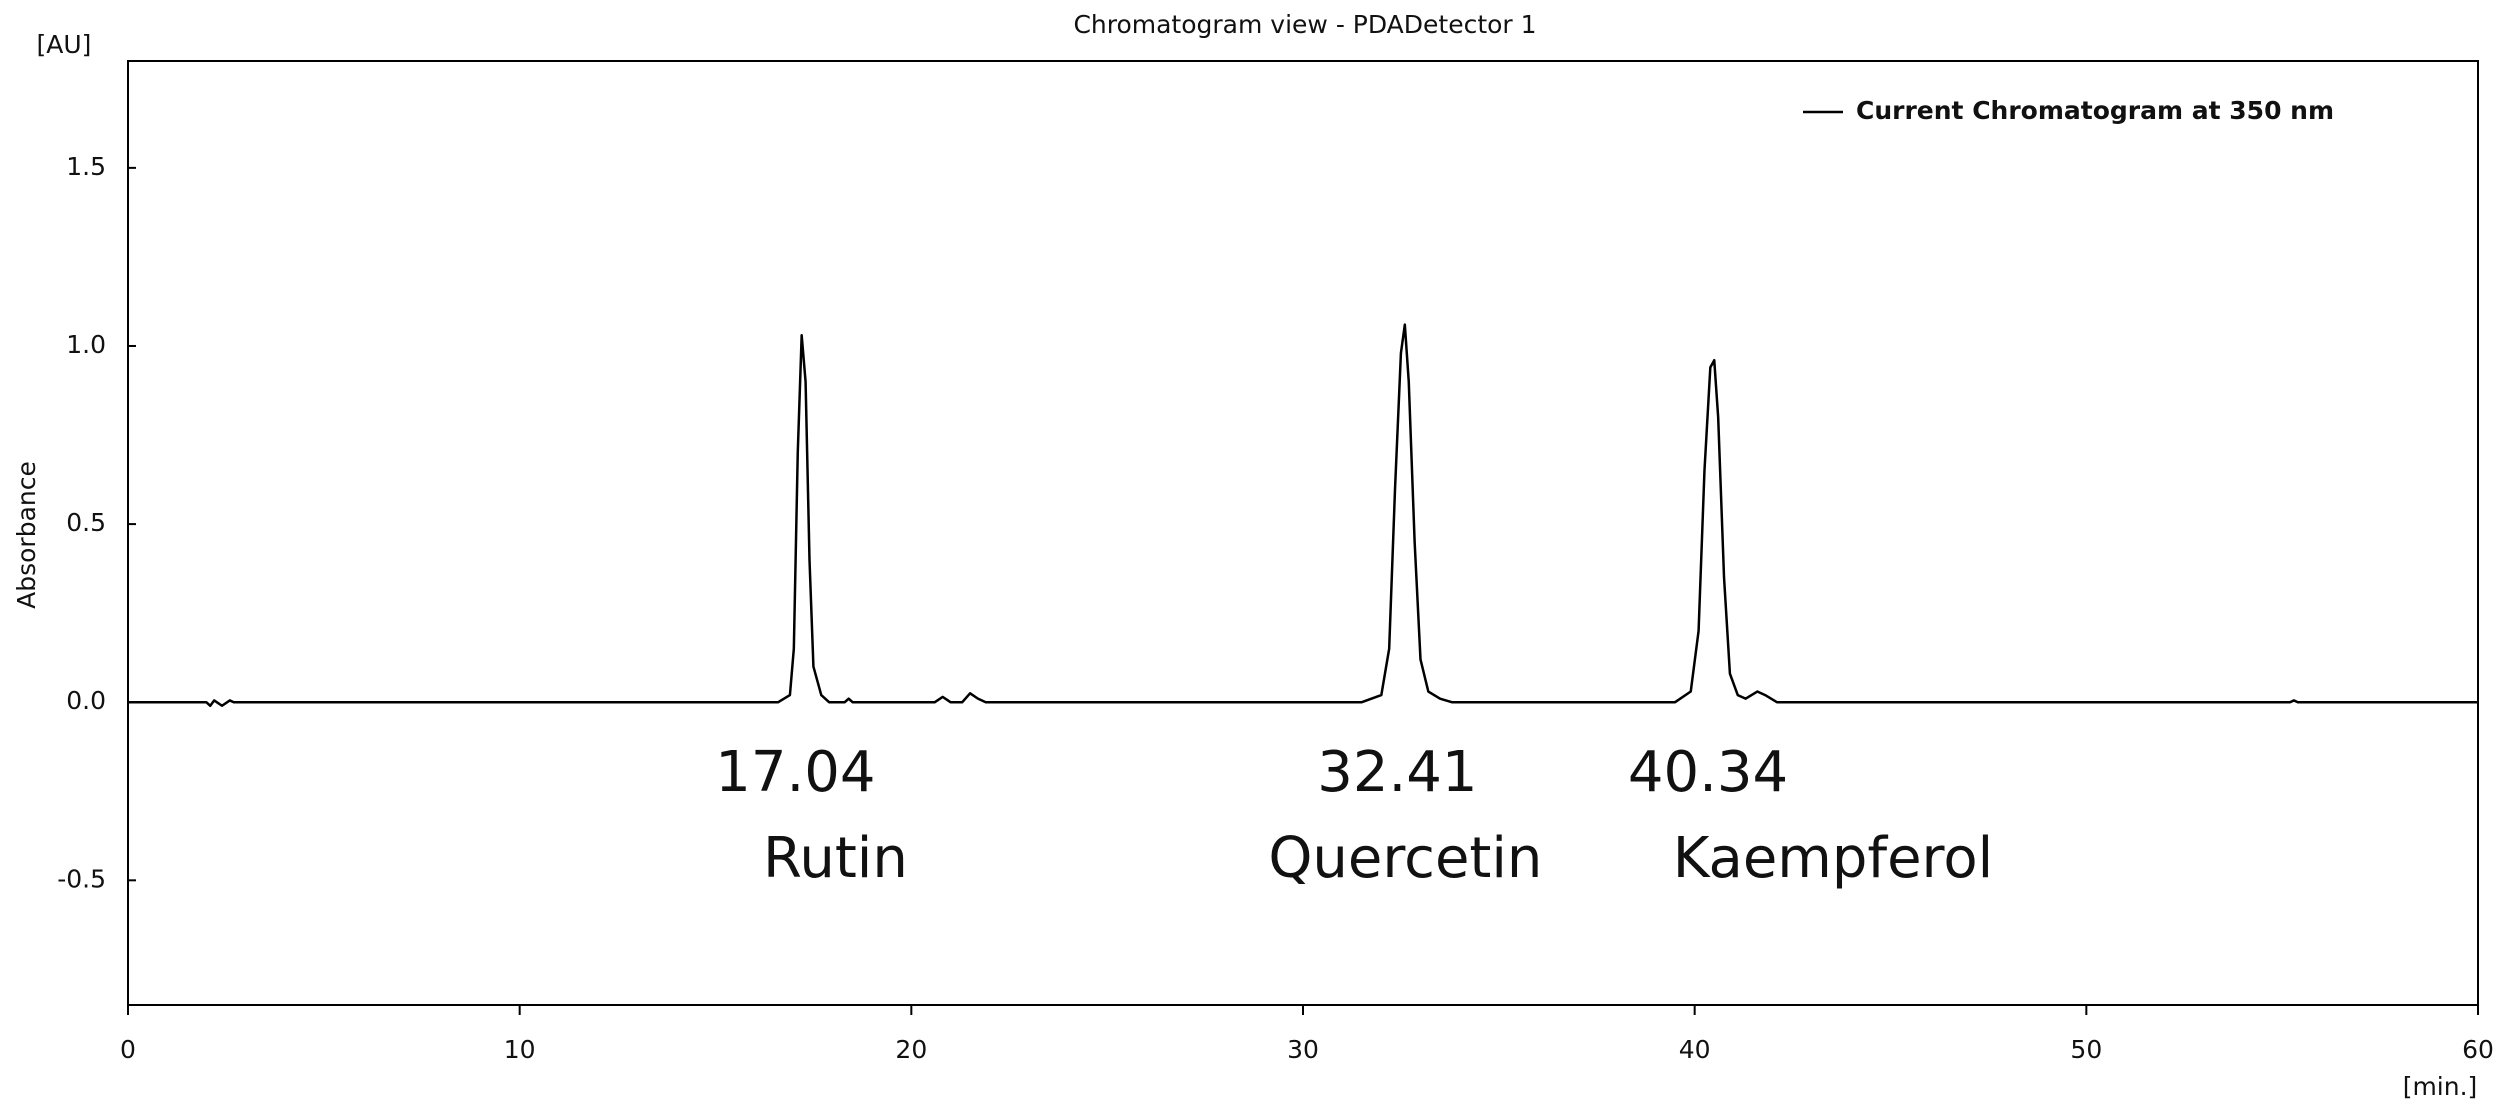  What do you see at coordinates (520, 1049) in the screenshot?
I see `x-tick-label: 10` at bounding box center [520, 1049].